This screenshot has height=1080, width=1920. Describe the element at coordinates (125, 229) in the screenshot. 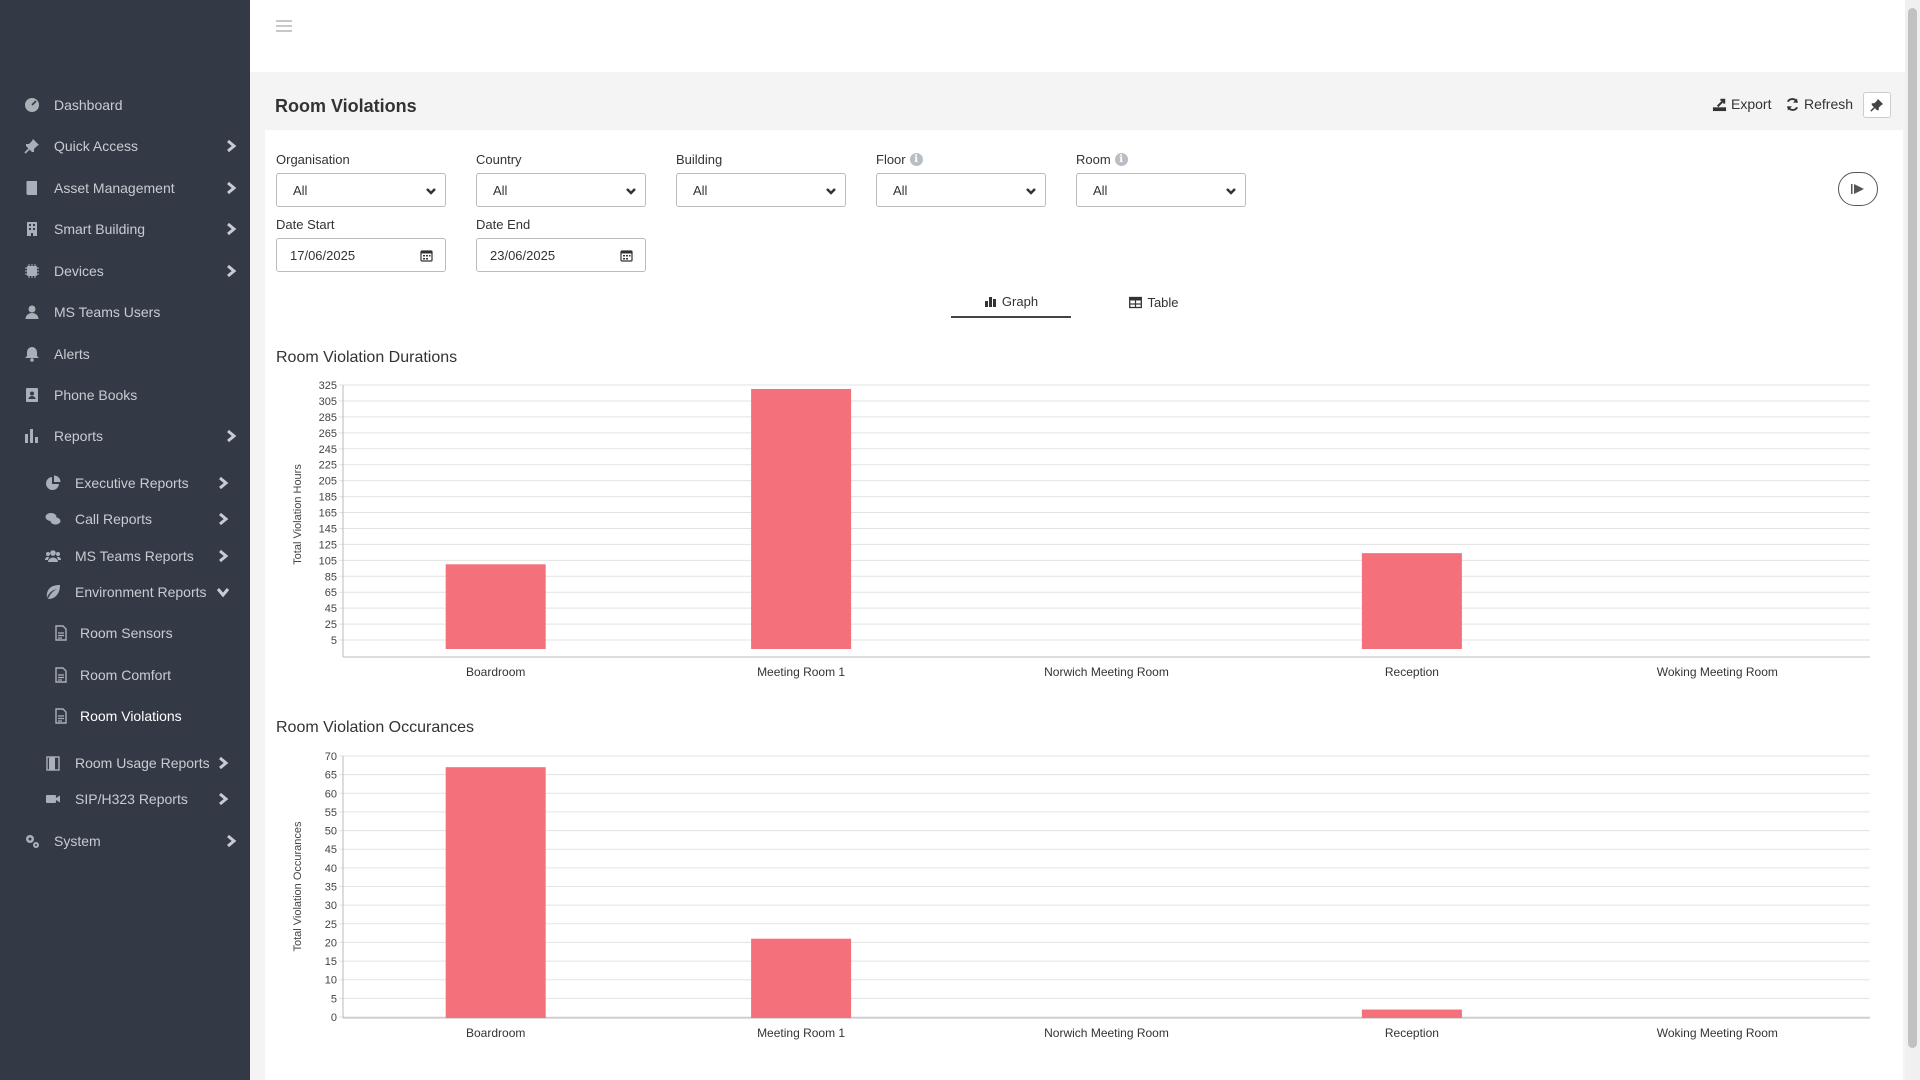

I see `sidebar-item-smart-building: Smart Building` at that location.